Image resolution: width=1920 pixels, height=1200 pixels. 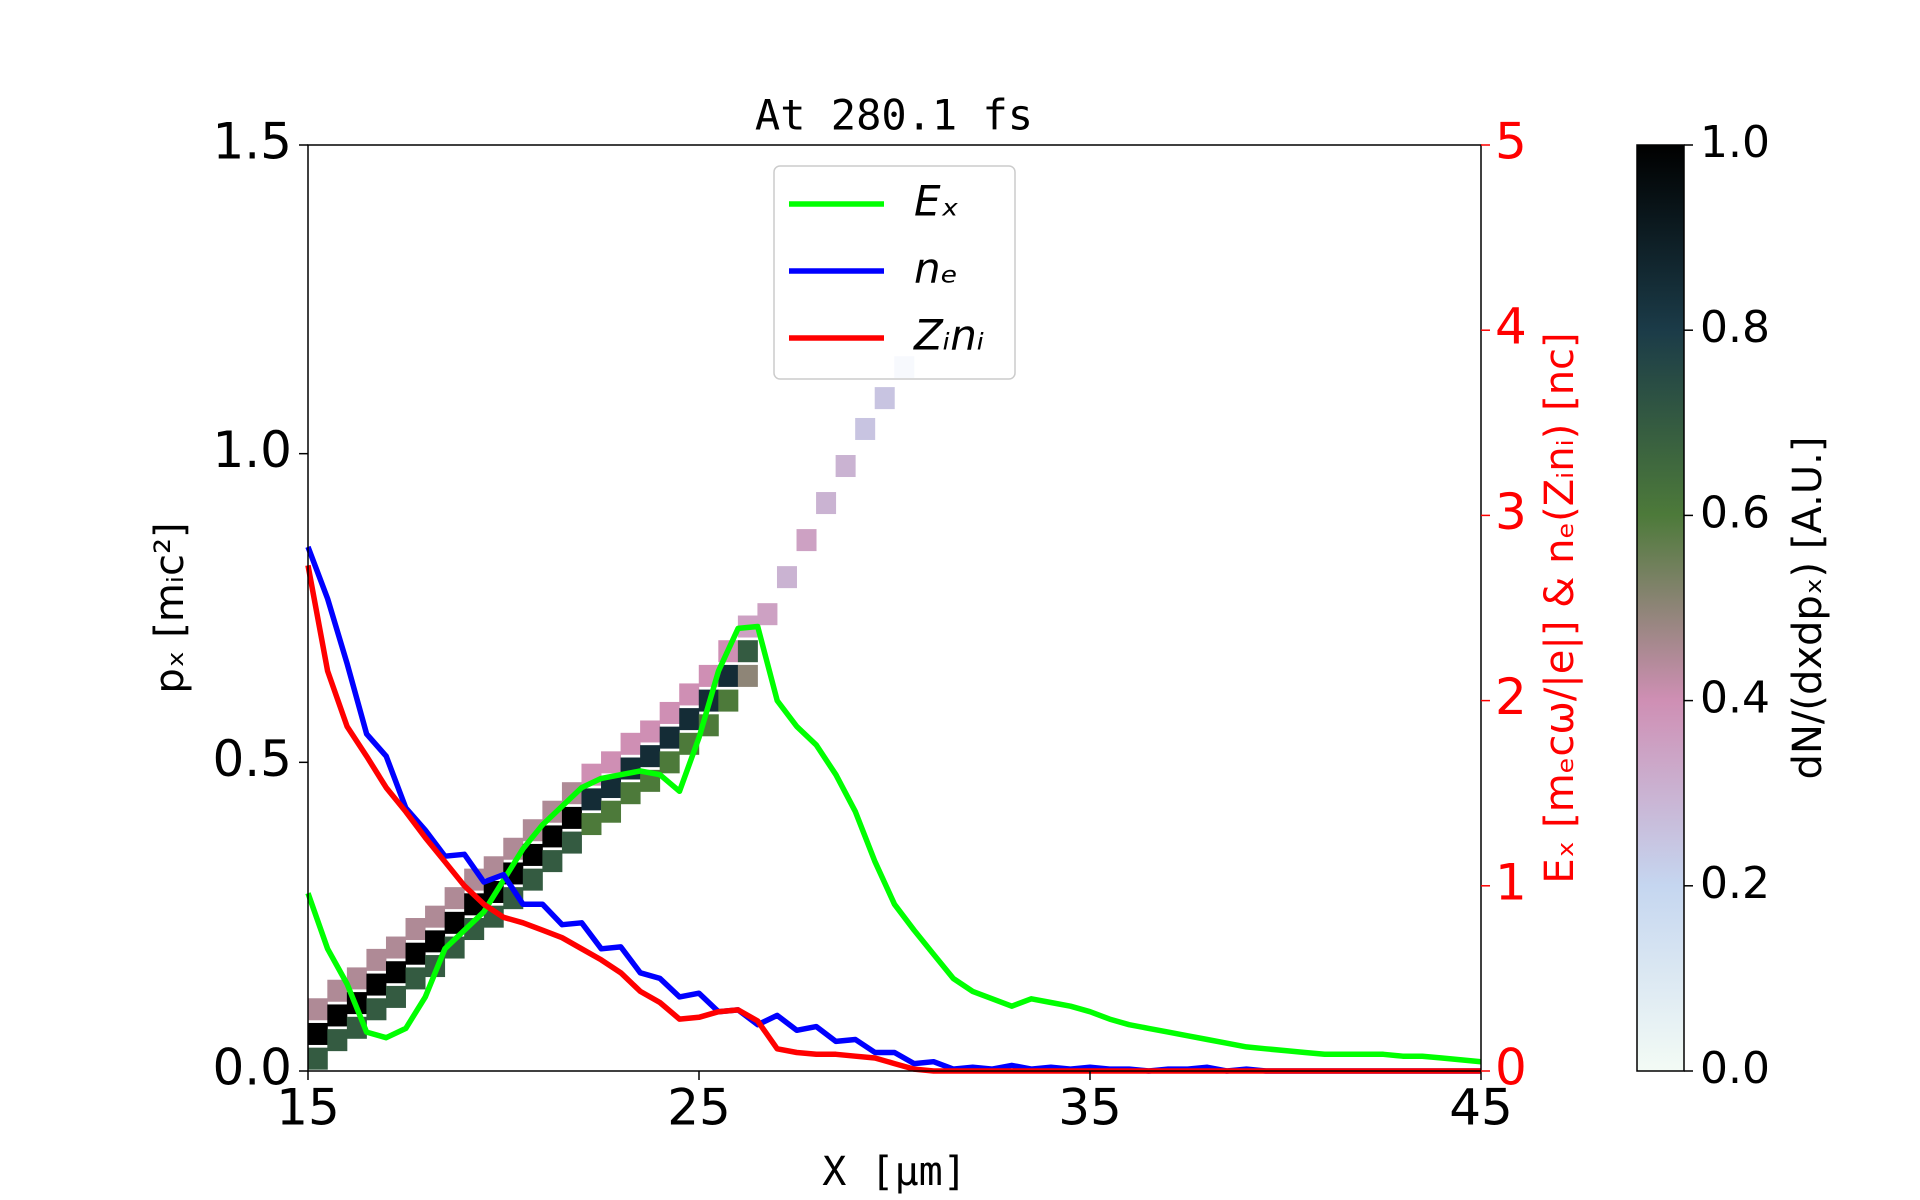 I want to click on x-axis-label: X [μm], so click(x=894, y=1172).